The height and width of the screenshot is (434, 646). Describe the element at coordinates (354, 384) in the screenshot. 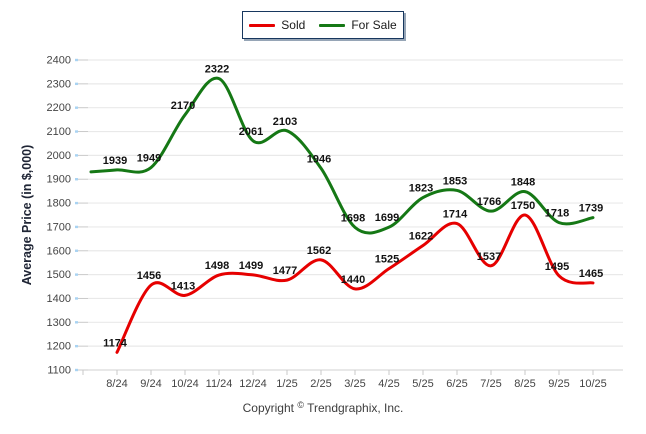

I see `x-tick-label: 3/25` at that location.